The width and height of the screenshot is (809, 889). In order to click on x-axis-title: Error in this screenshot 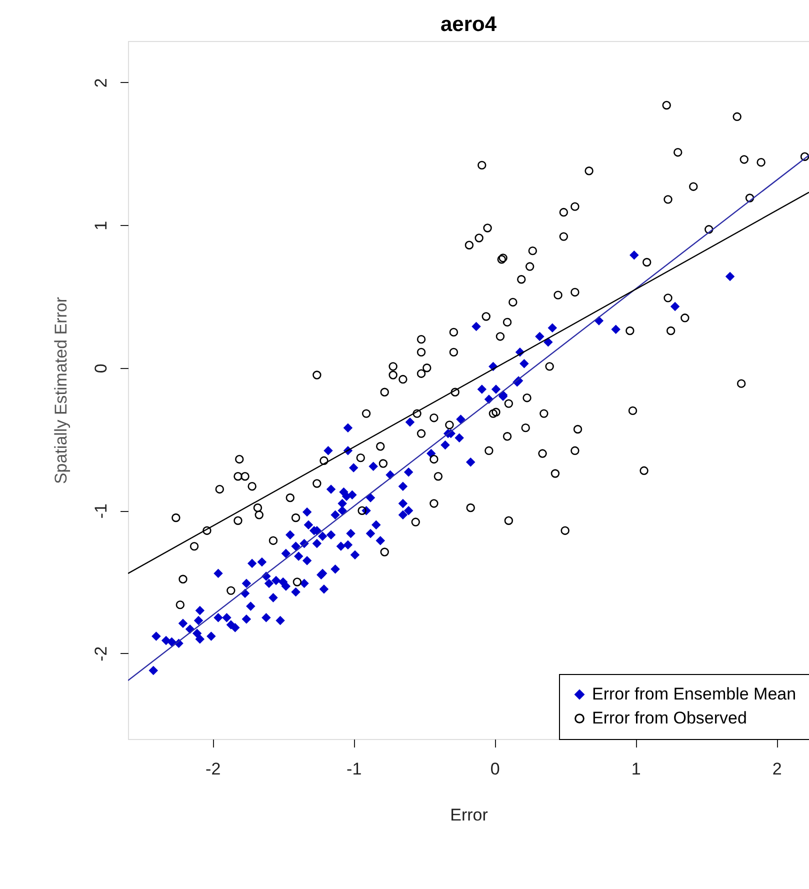, I will do `click(469, 815)`.